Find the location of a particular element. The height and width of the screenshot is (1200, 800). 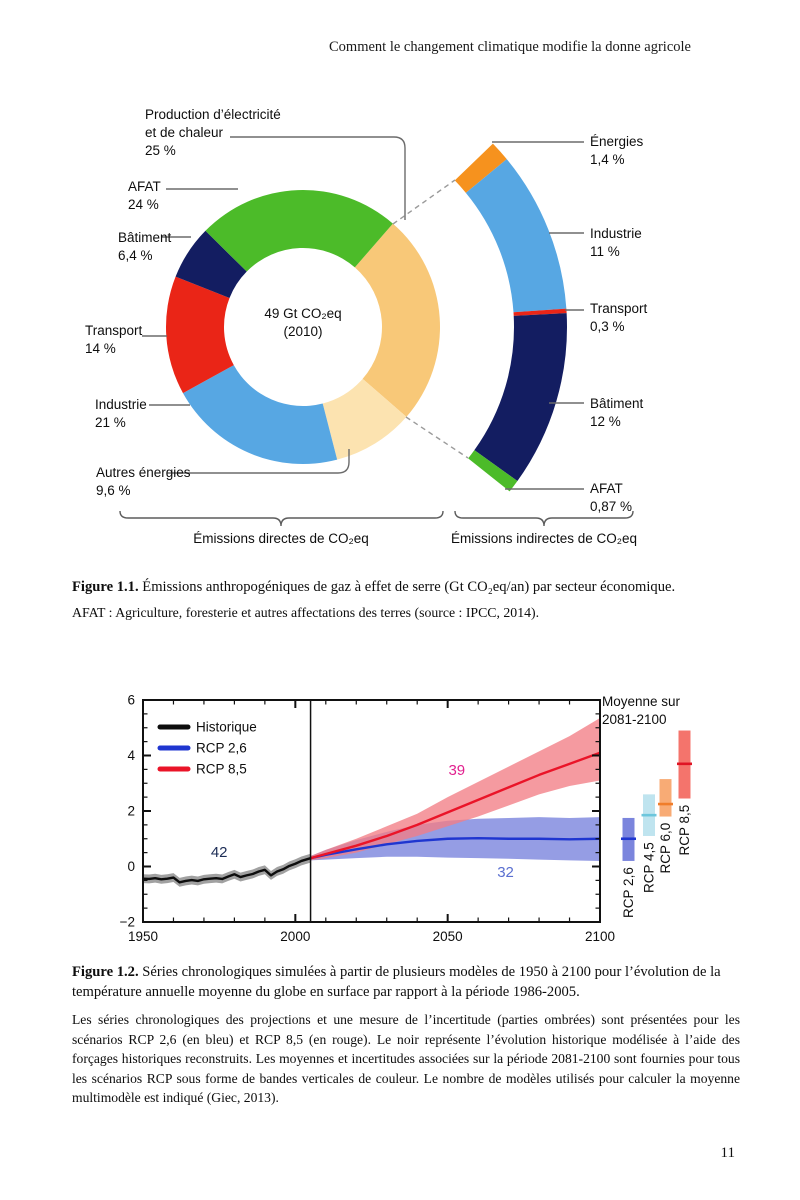

donut-slice-afat is located at coordinates (299, 231).